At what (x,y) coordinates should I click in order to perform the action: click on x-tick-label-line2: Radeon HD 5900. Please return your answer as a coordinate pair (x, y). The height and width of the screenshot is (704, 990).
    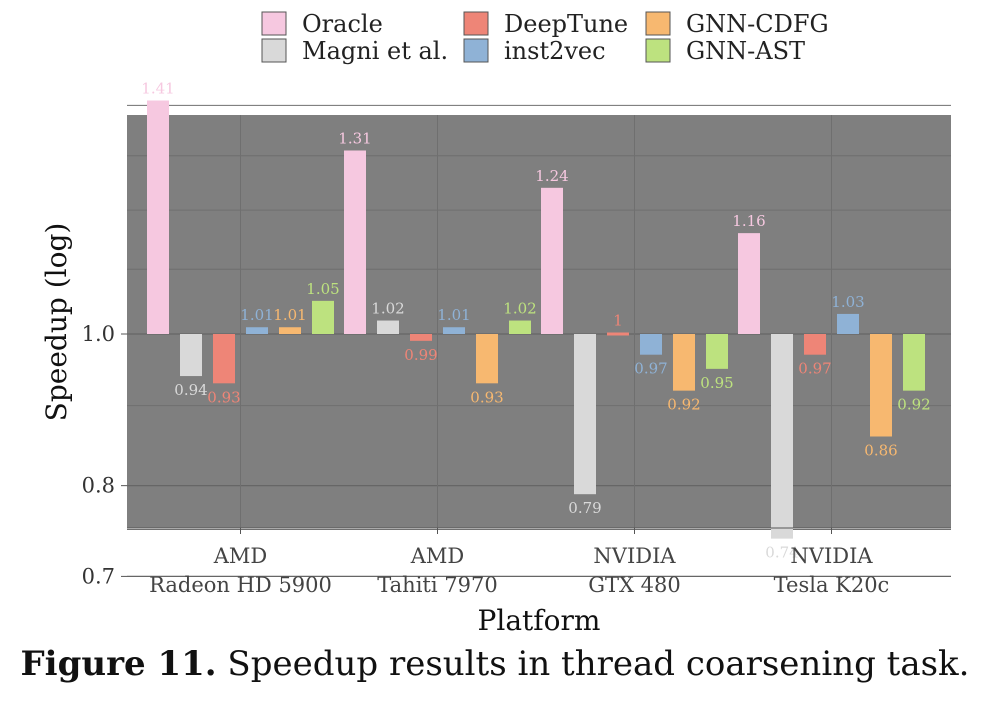
    Looking at the image, I should click on (240, 585).